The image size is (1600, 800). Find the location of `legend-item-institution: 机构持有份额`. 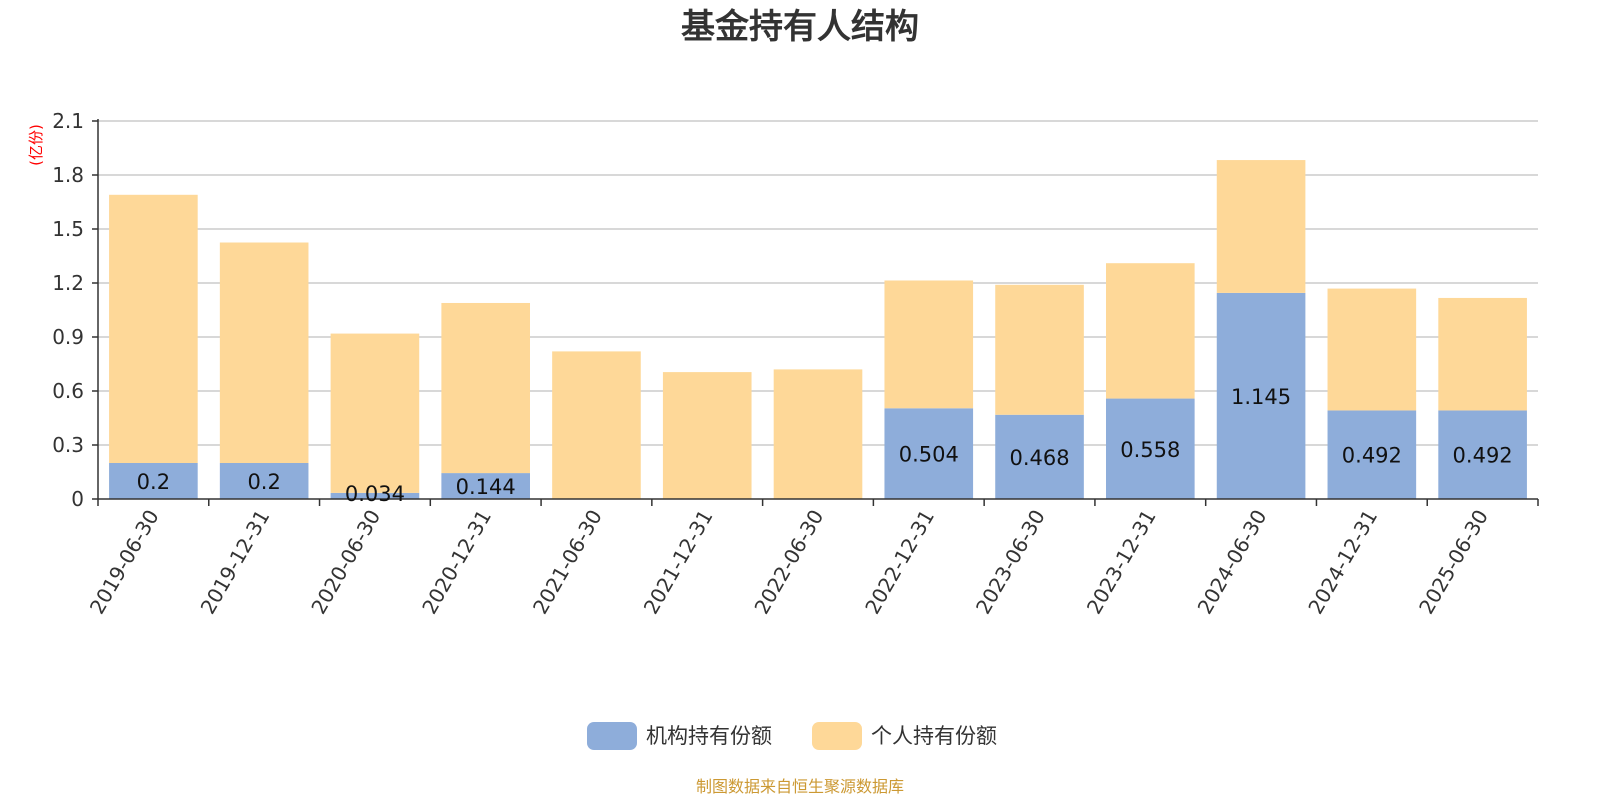

legend-item-institution: 机构持有份额 is located at coordinates (679, 736).